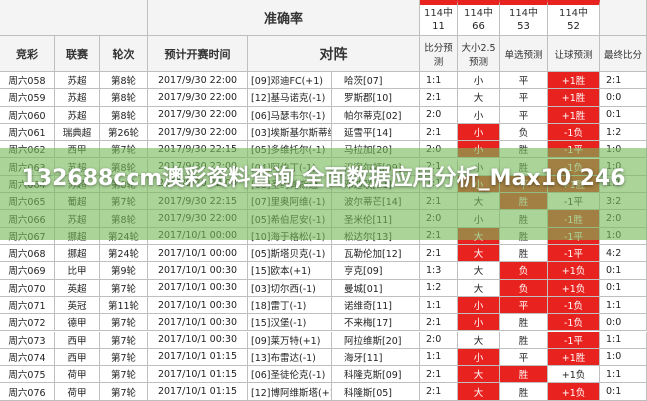  Describe the element at coordinates (27, 254) in the screenshot. I see `table-cell: 周六068` at that location.